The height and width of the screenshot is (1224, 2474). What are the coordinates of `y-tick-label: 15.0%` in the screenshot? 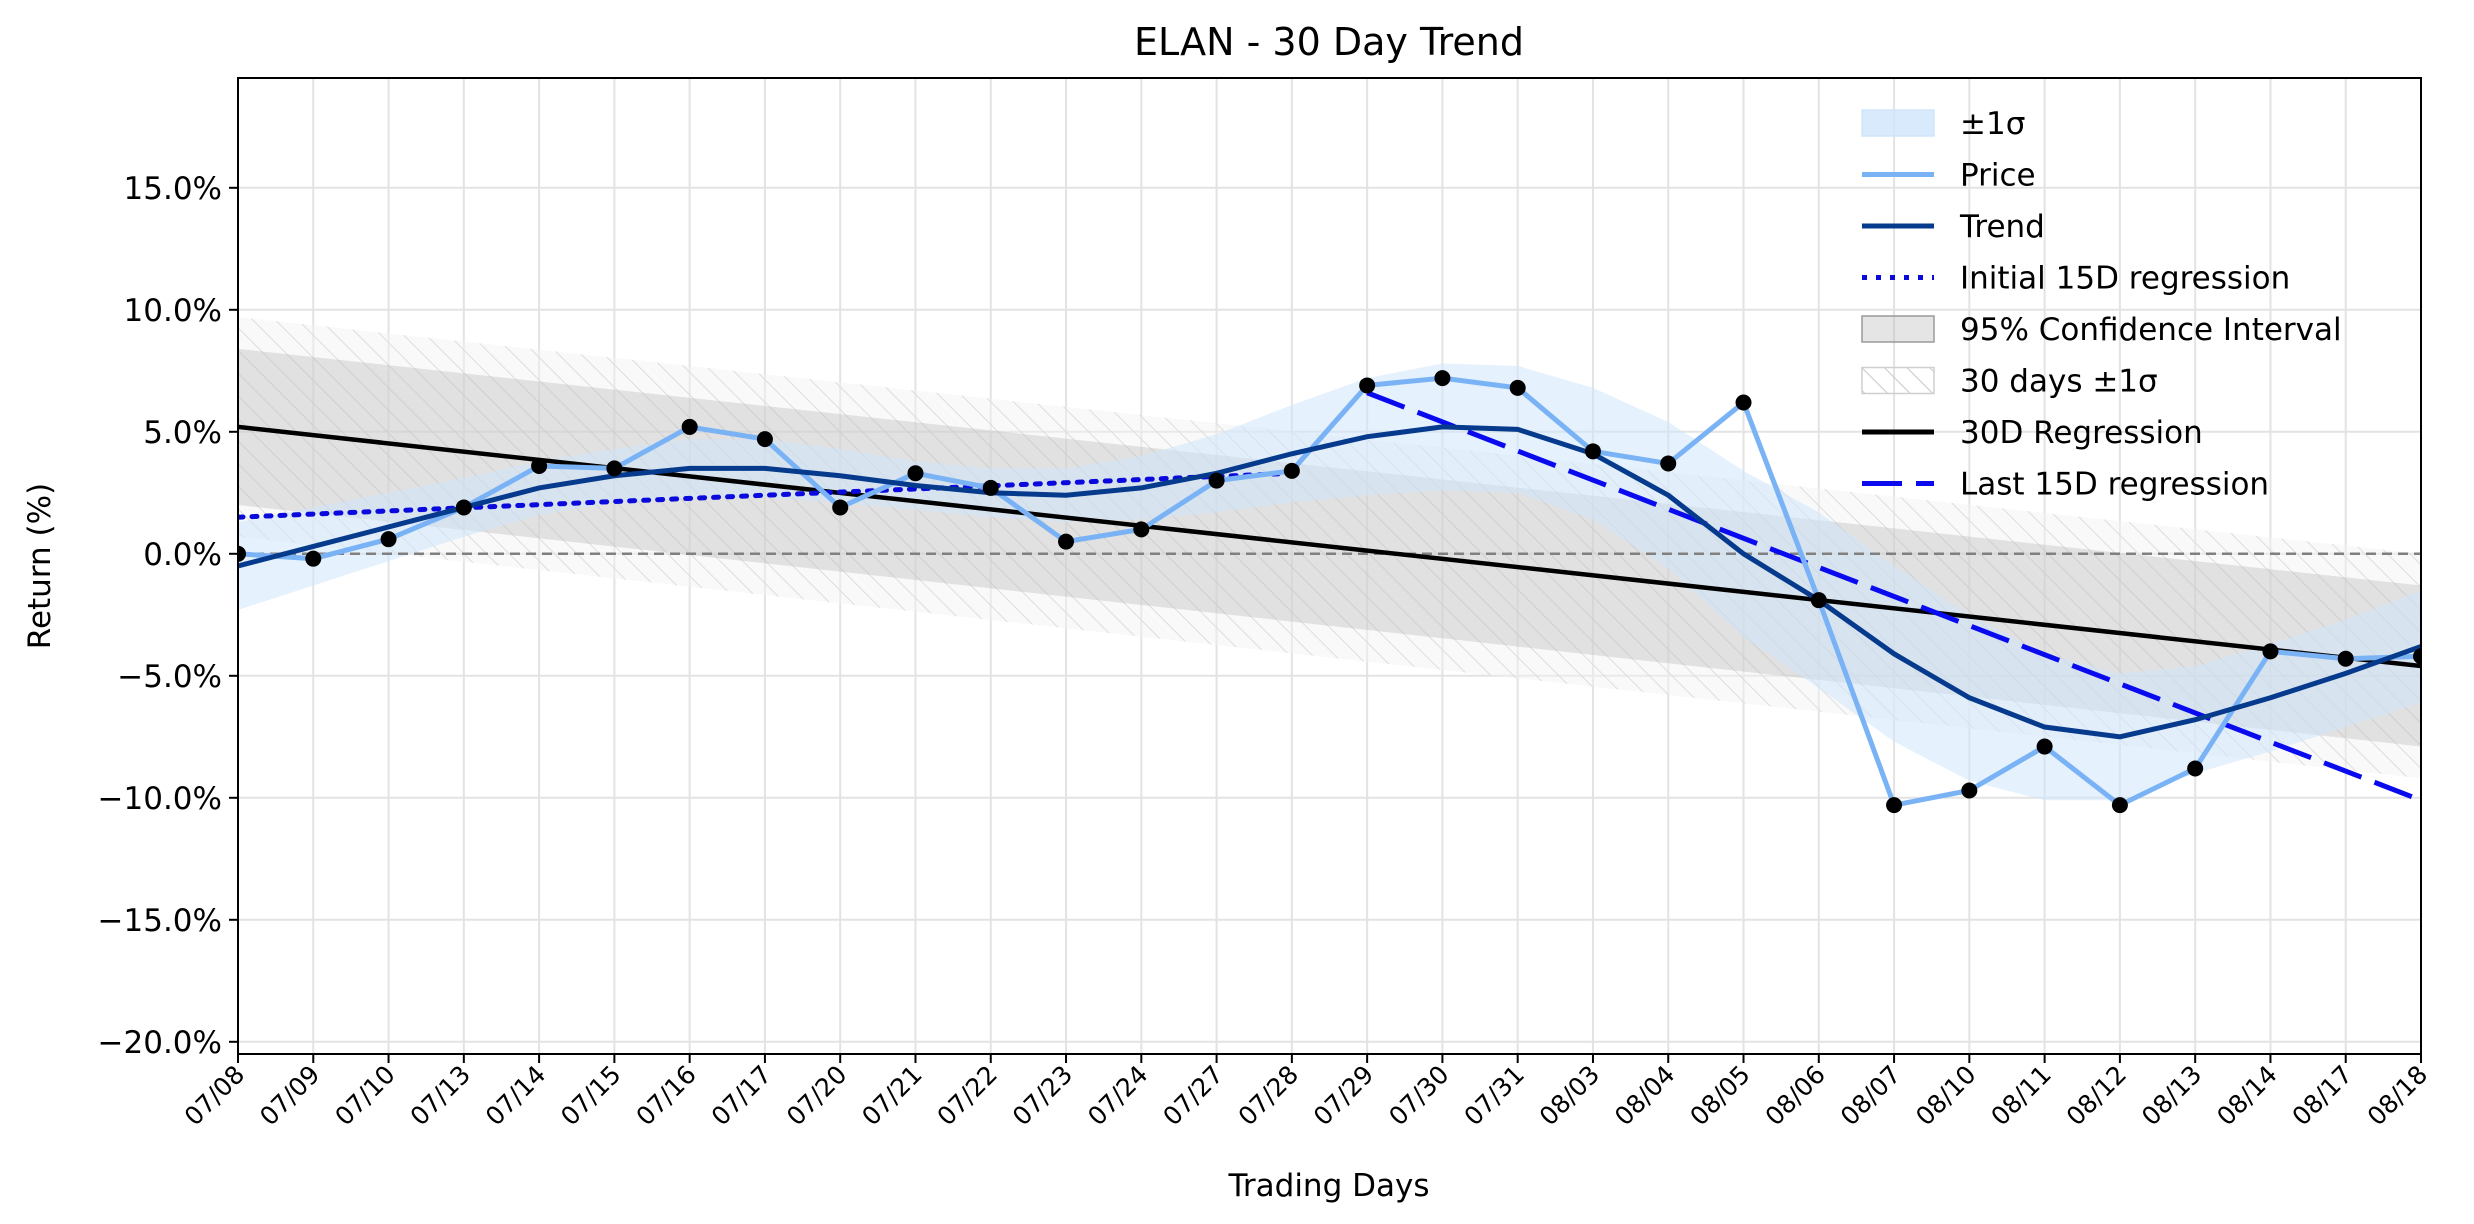 It's located at (173, 189).